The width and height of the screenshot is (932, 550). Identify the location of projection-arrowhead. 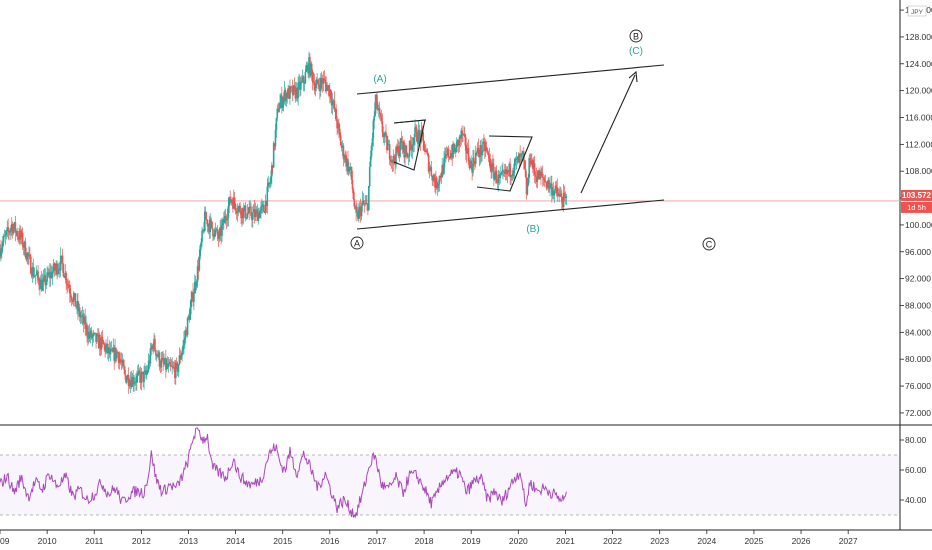
(633, 76).